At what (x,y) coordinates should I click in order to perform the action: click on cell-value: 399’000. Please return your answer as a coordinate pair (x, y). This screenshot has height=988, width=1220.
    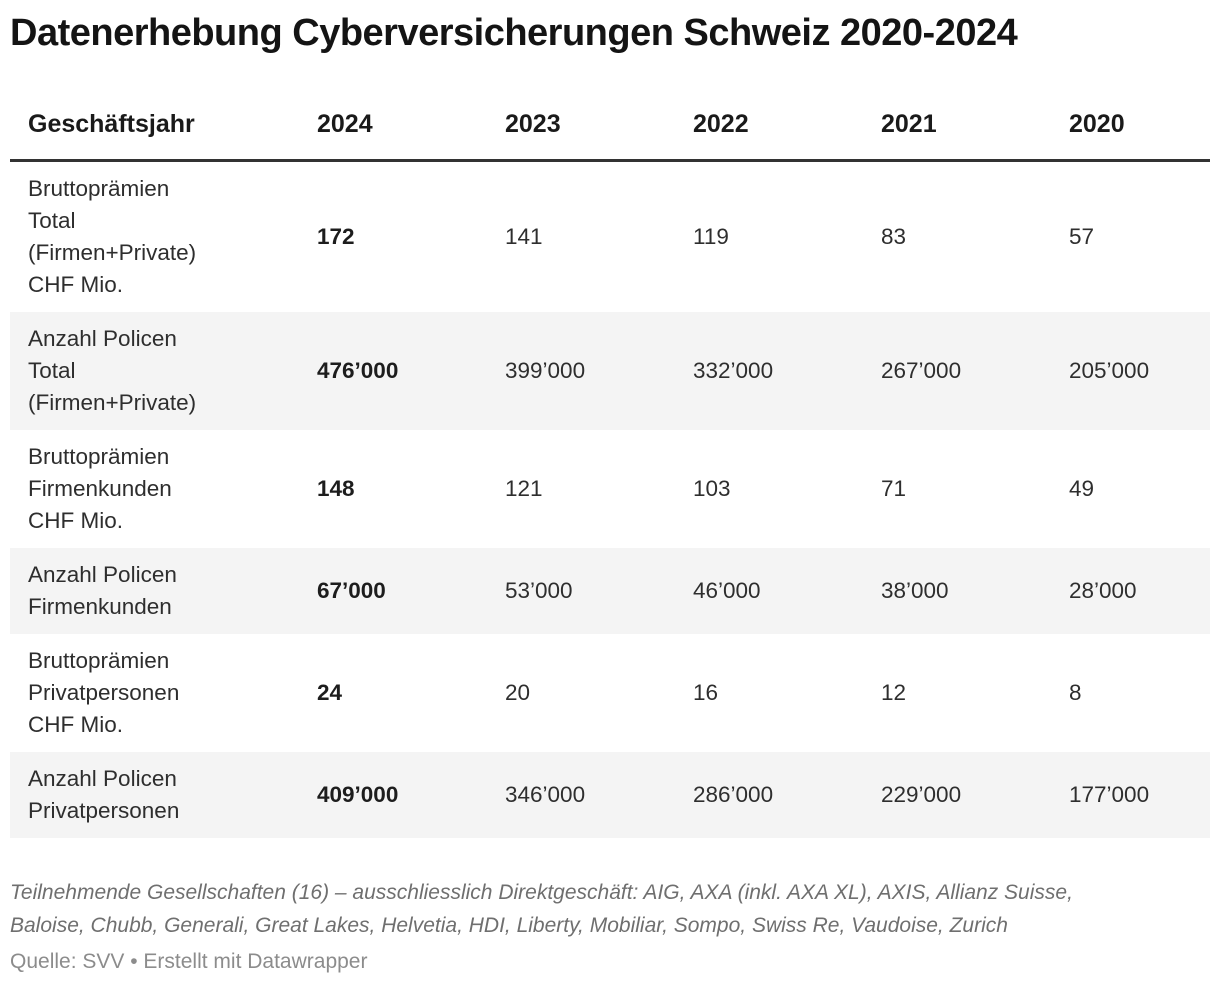
    Looking at the image, I should click on (545, 370).